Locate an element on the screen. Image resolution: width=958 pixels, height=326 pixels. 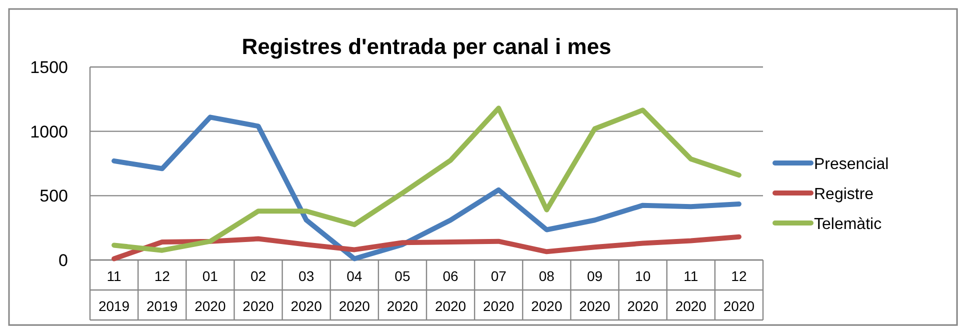
x-tick-label: 02 2020 is located at coordinates (258, 291).